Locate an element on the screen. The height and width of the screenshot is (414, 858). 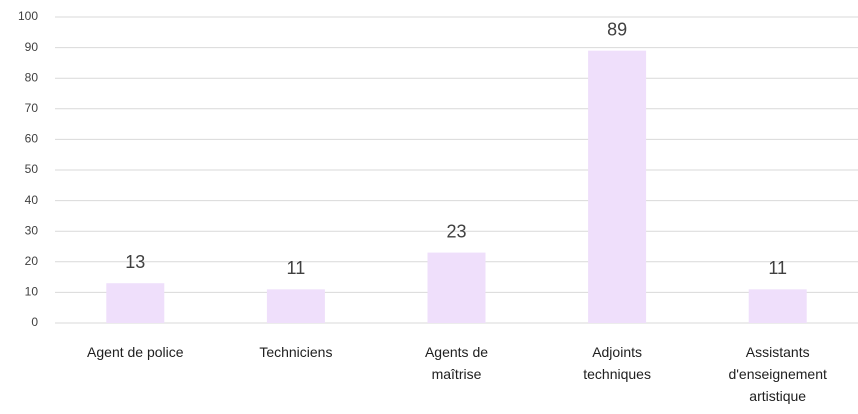
data-label: 13 is located at coordinates (135, 262).